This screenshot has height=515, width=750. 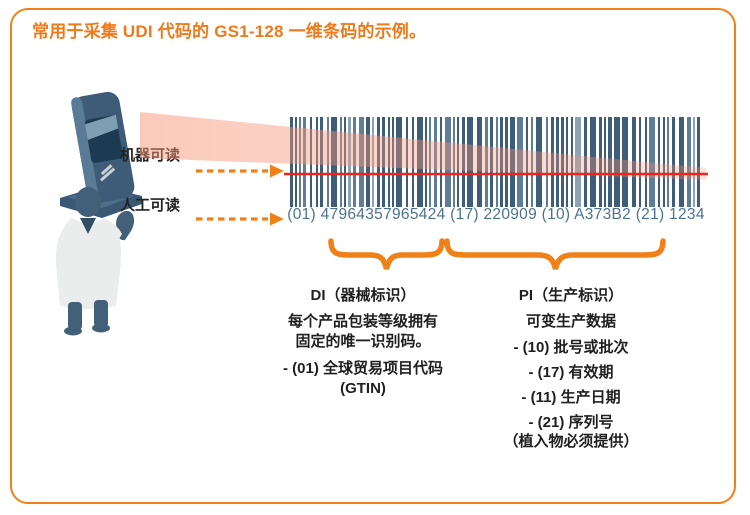 What do you see at coordinates (95, 261) in the screenshot?
I see `person-icon` at bounding box center [95, 261].